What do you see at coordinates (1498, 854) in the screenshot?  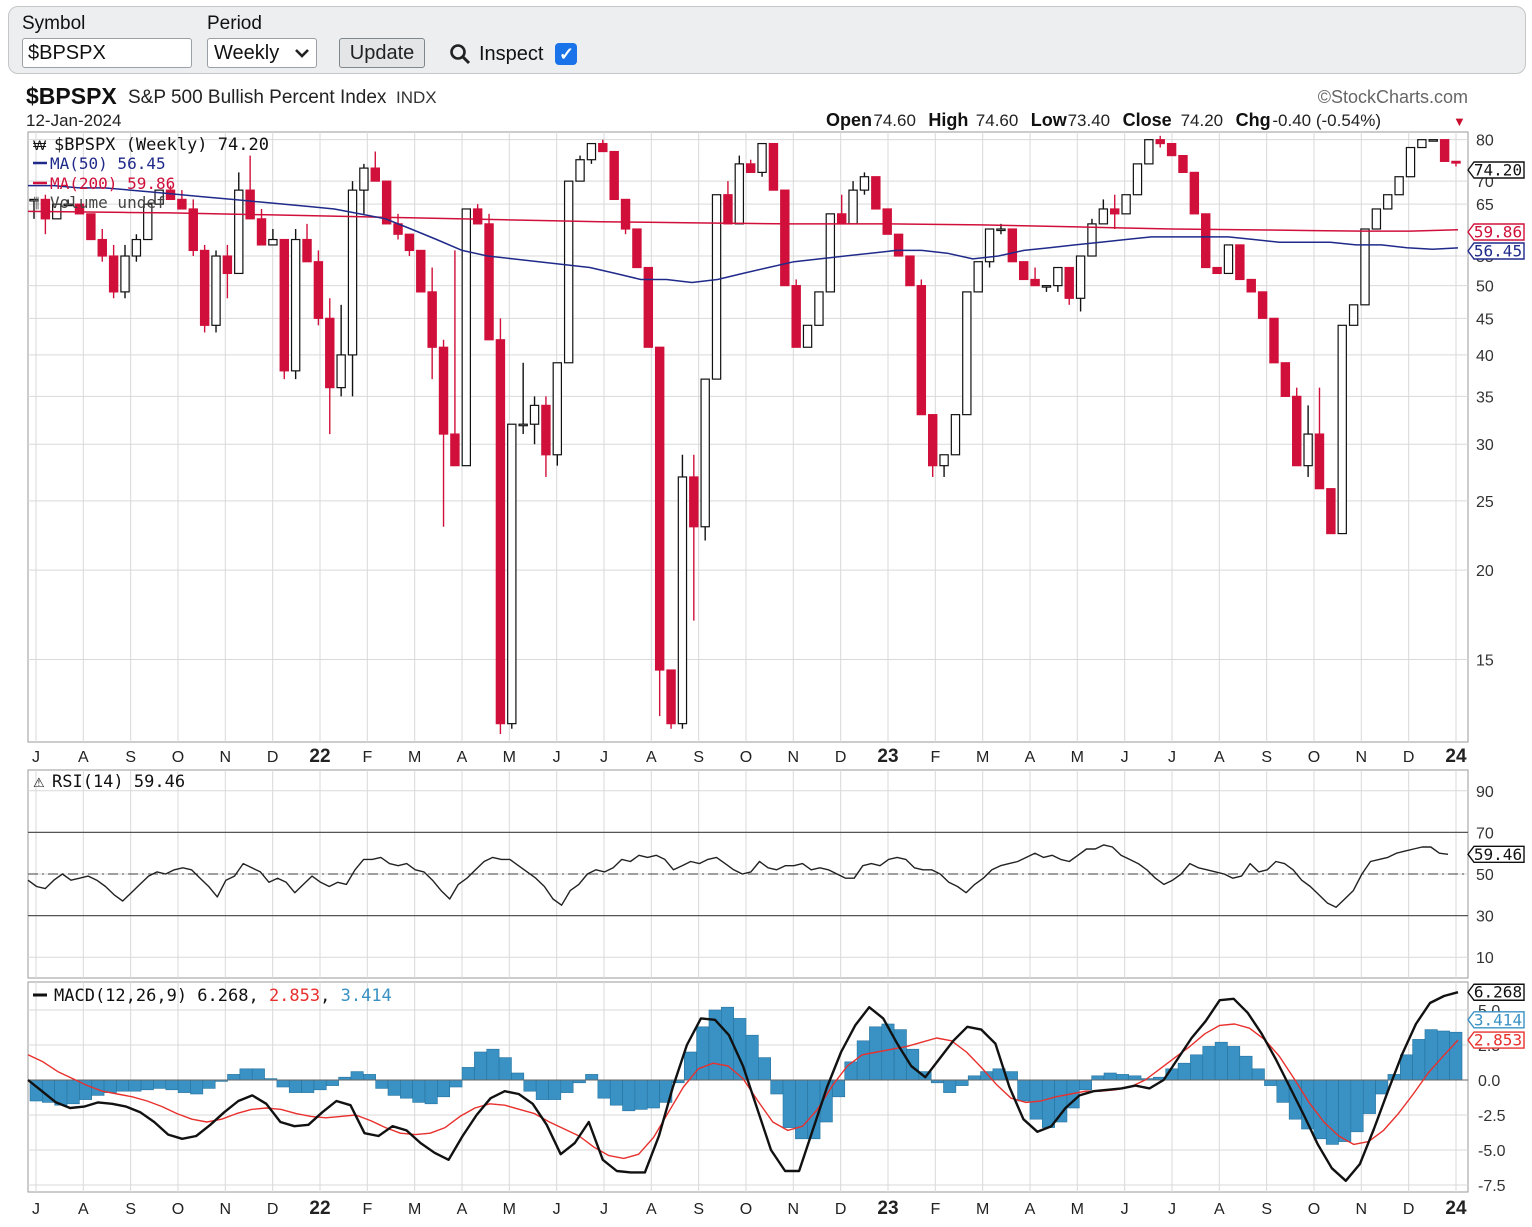 I see `rsi-value-tag-text: 59.46` at bounding box center [1498, 854].